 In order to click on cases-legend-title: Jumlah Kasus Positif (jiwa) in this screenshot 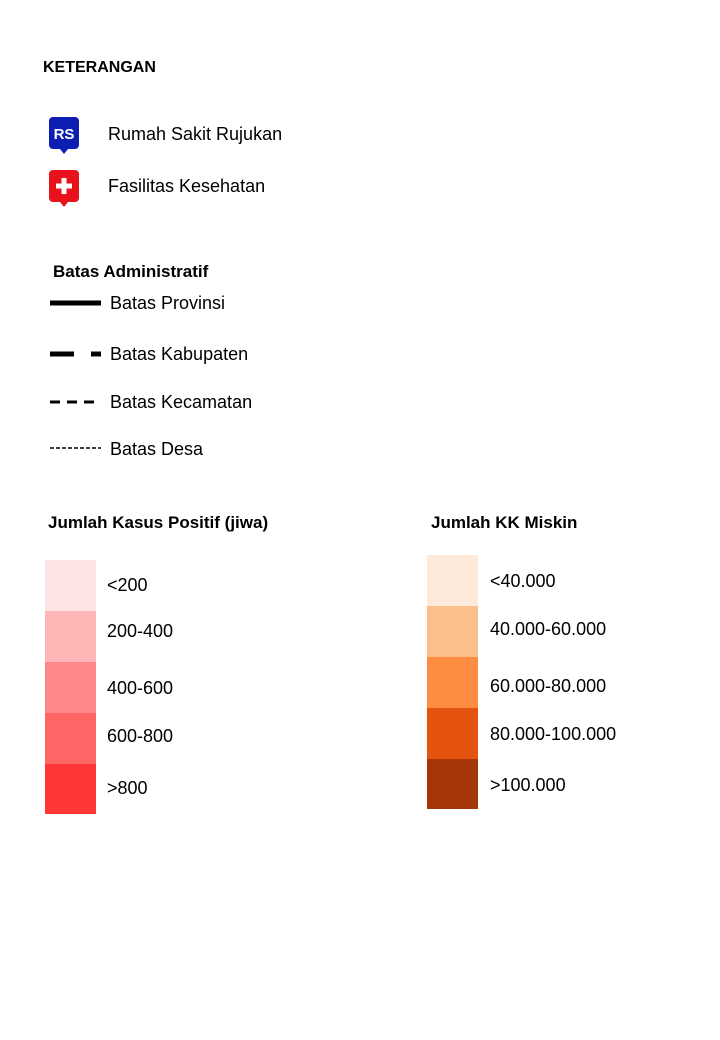, I will do `click(158, 522)`.